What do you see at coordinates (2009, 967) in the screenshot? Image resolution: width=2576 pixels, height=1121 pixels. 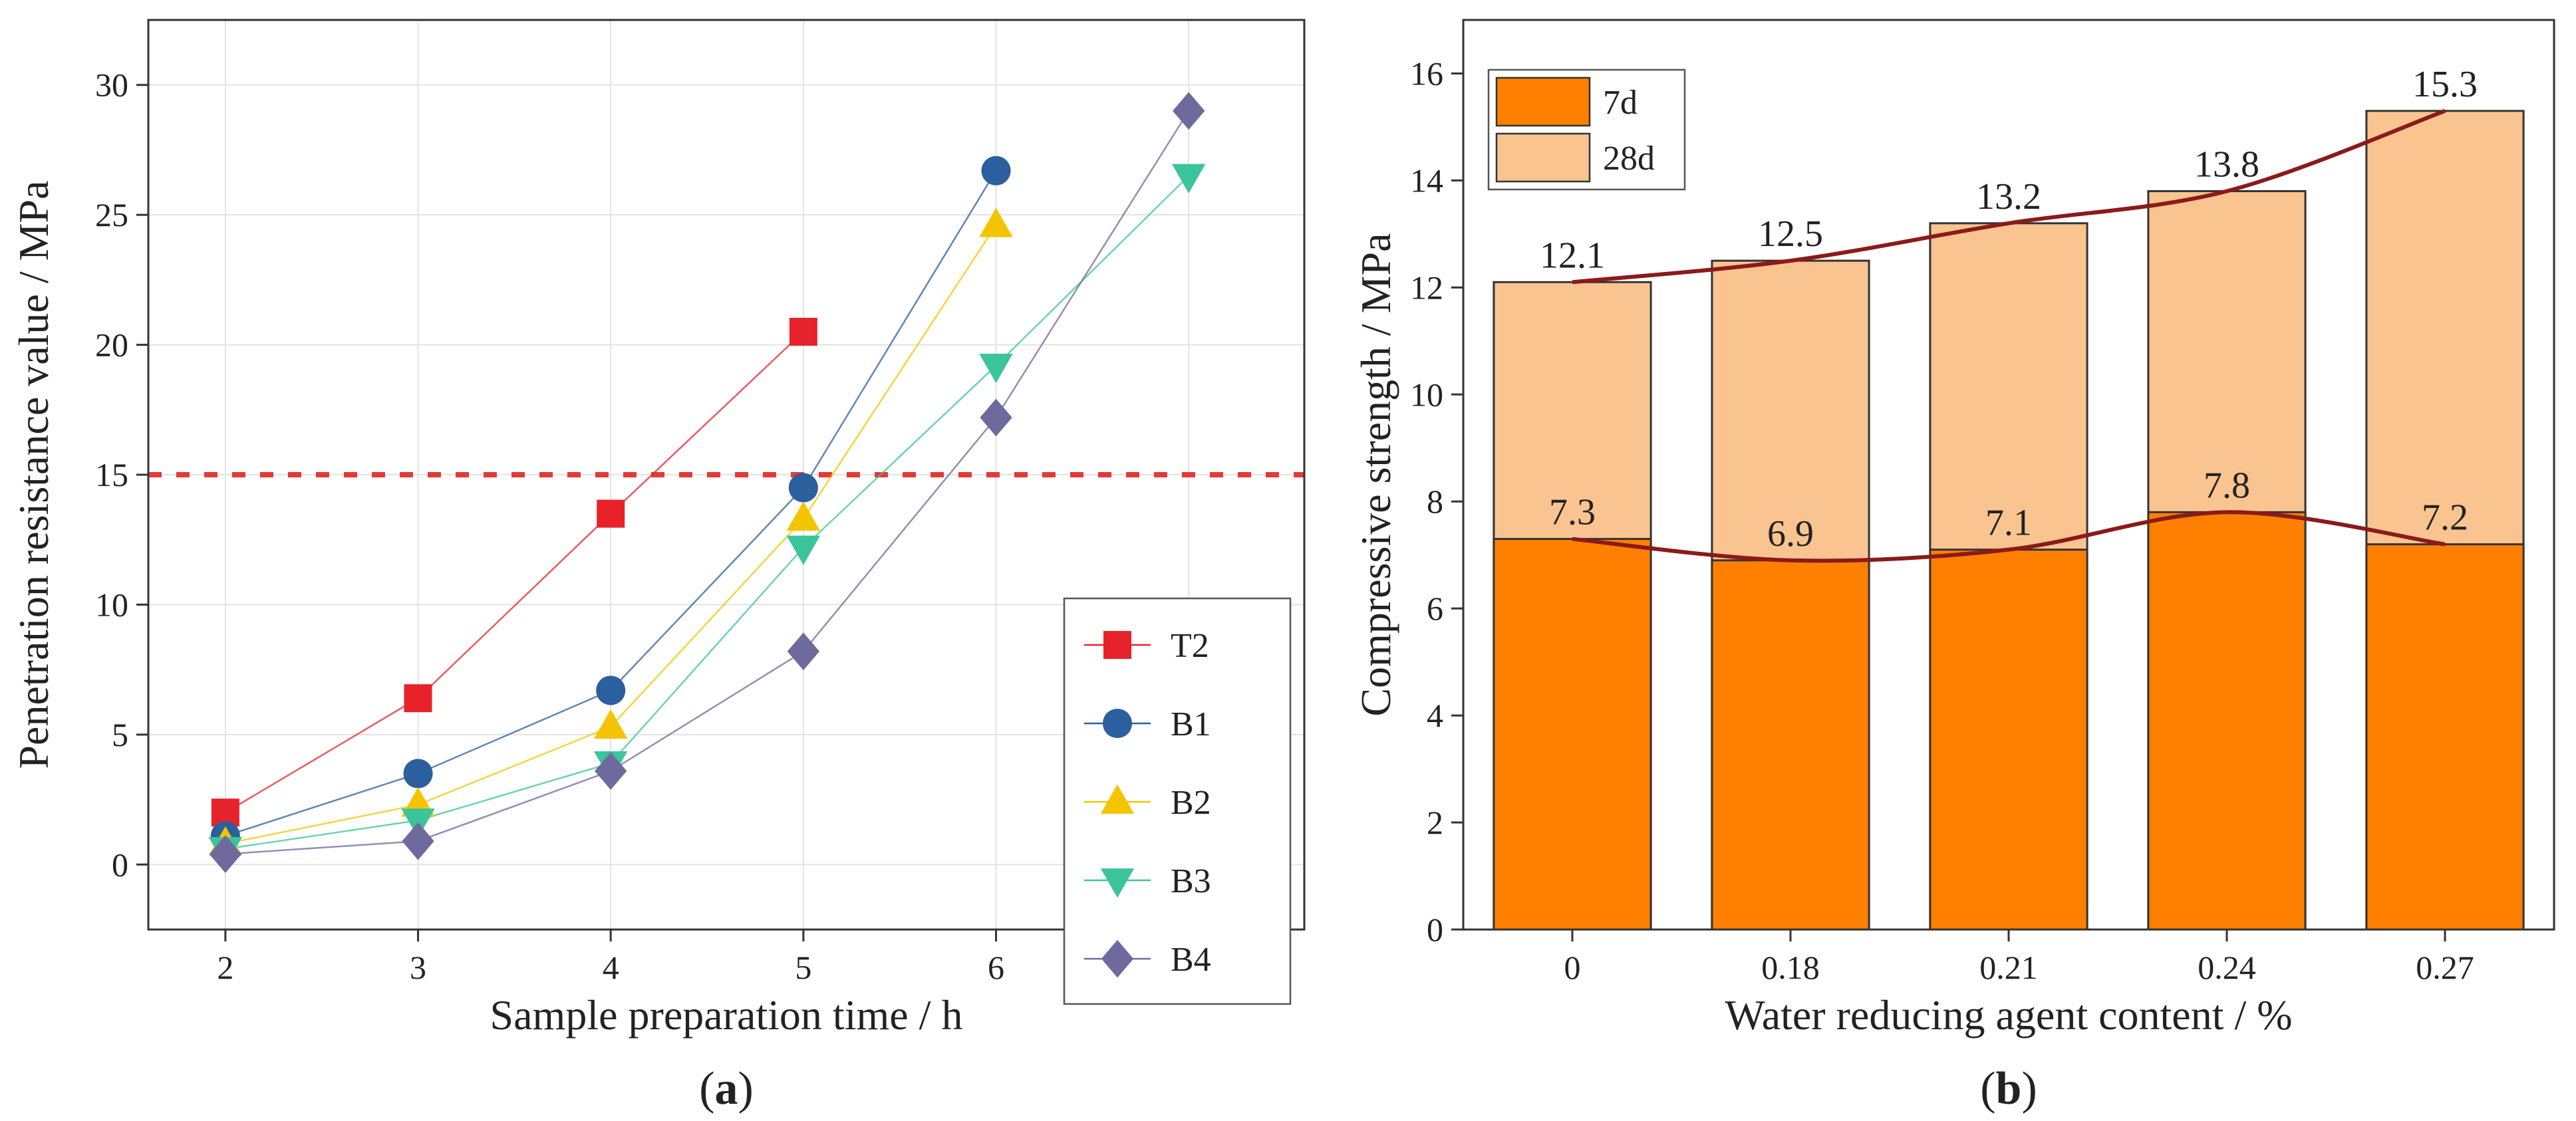 I see `x-tick-label: 0.21` at bounding box center [2009, 967].